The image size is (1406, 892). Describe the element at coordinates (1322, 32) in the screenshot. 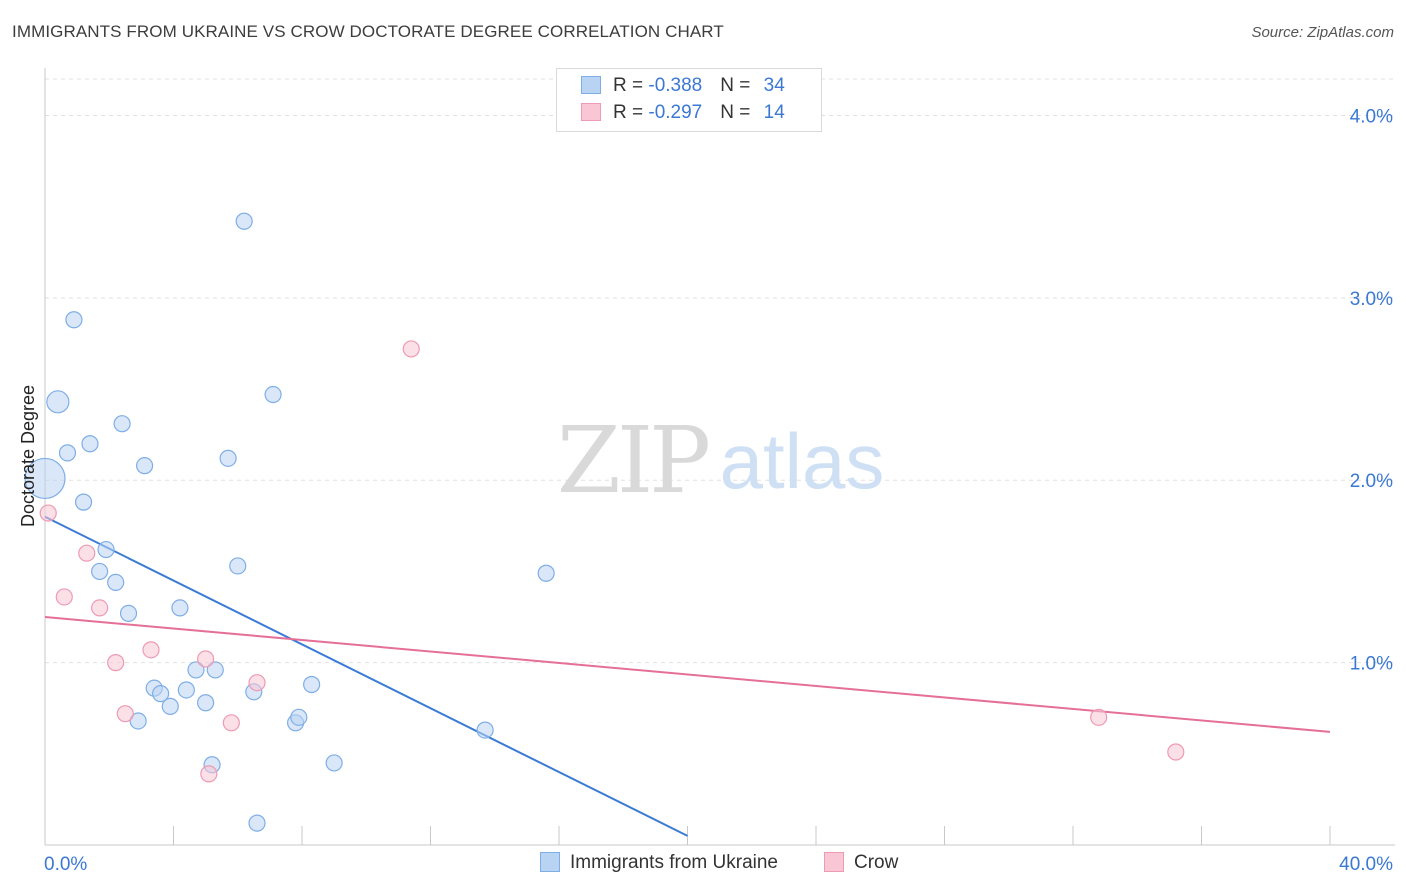

I see `source-credit: Source: ZipAtlas.com` at that location.